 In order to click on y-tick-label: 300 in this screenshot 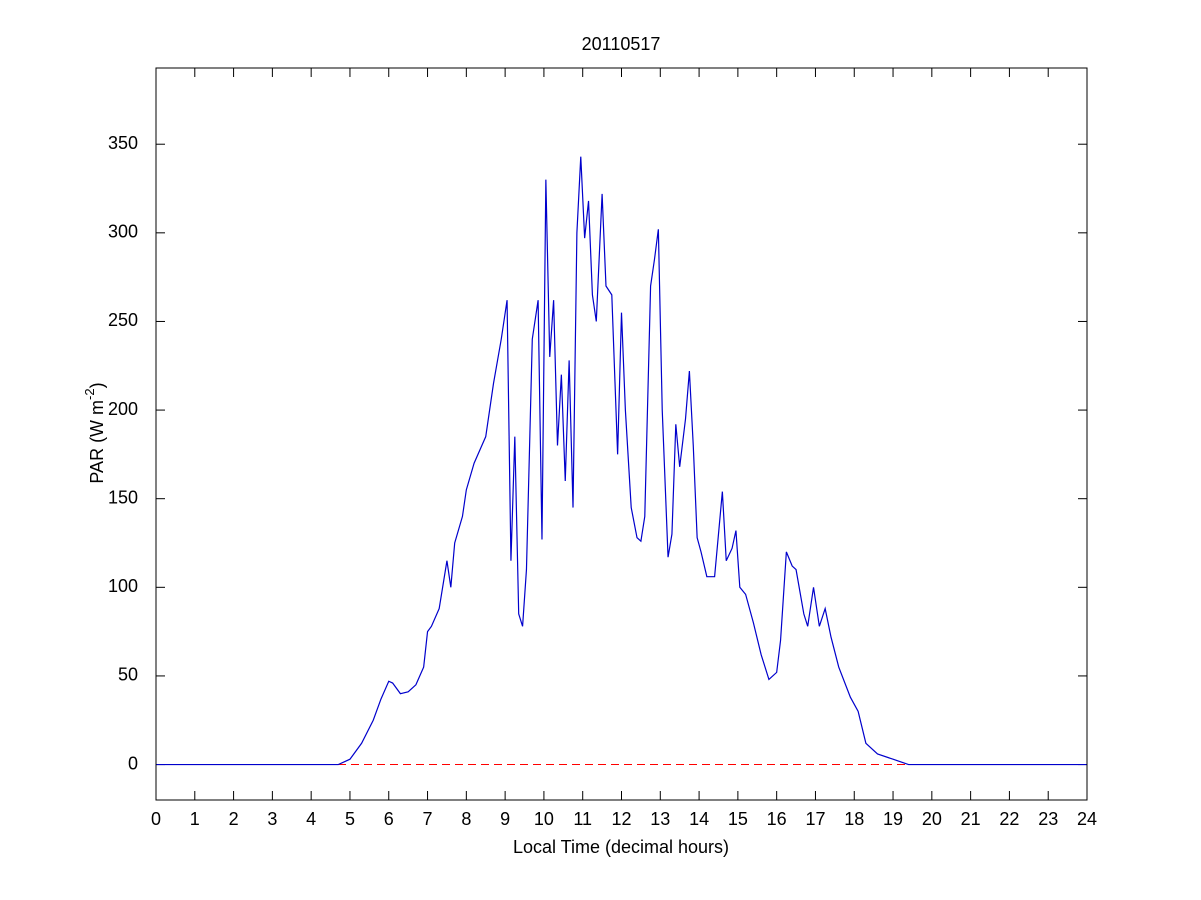, I will do `click(123, 232)`.